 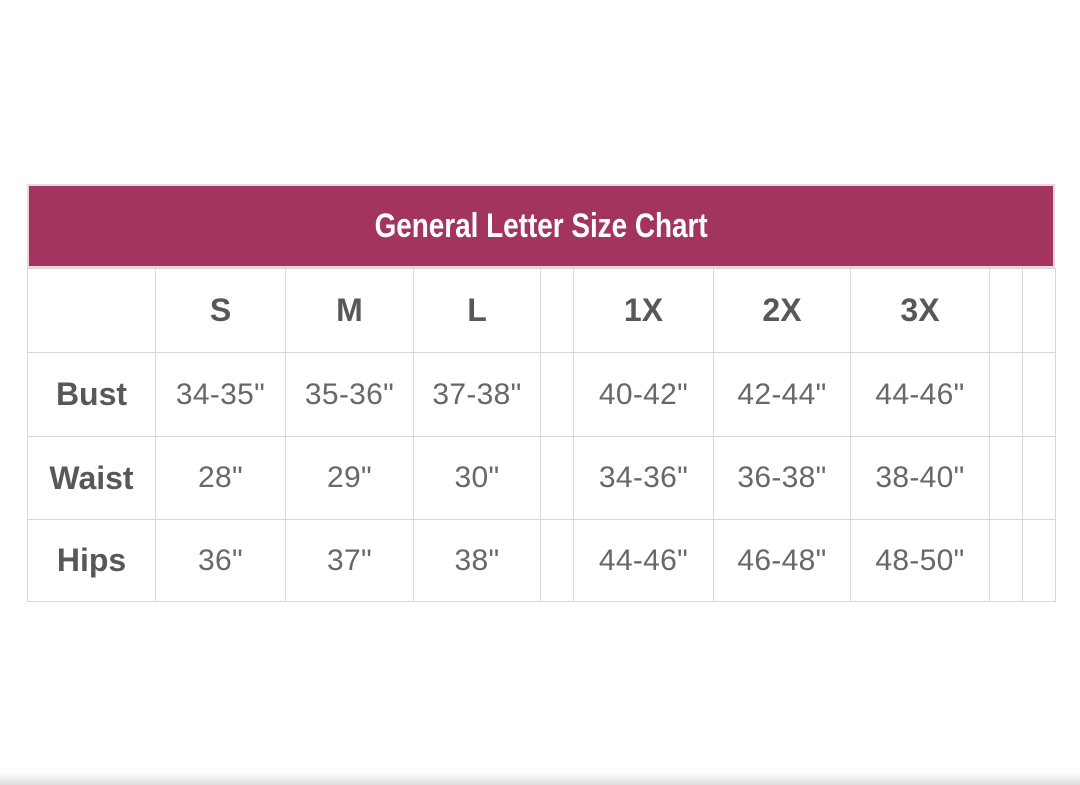 I want to click on size-value-cell: 34-36", so click(x=643, y=478).